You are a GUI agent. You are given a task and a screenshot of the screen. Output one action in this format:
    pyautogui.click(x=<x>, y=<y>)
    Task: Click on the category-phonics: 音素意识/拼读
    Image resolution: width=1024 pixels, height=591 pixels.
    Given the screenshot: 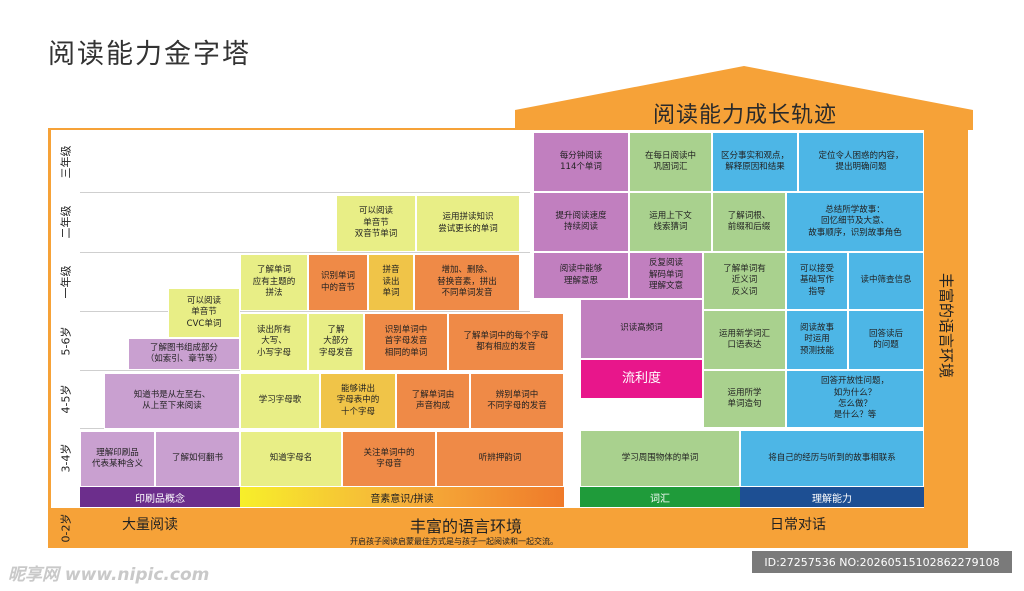 What is the action you would take?
    pyautogui.click(x=402, y=497)
    